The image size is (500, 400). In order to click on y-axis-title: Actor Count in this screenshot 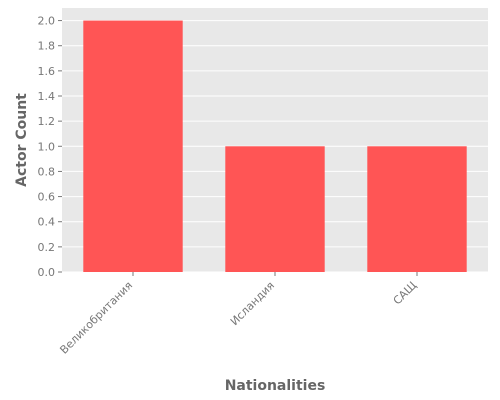, I will do `click(22, 140)`.